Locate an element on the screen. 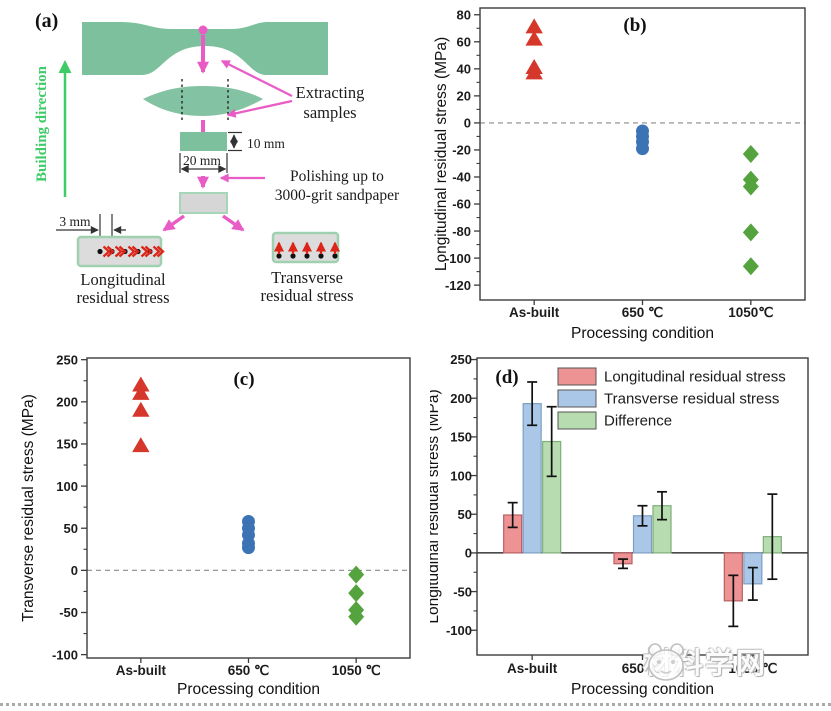  polishing-label-1: Polishing up to is located at coordinates (337, 176).